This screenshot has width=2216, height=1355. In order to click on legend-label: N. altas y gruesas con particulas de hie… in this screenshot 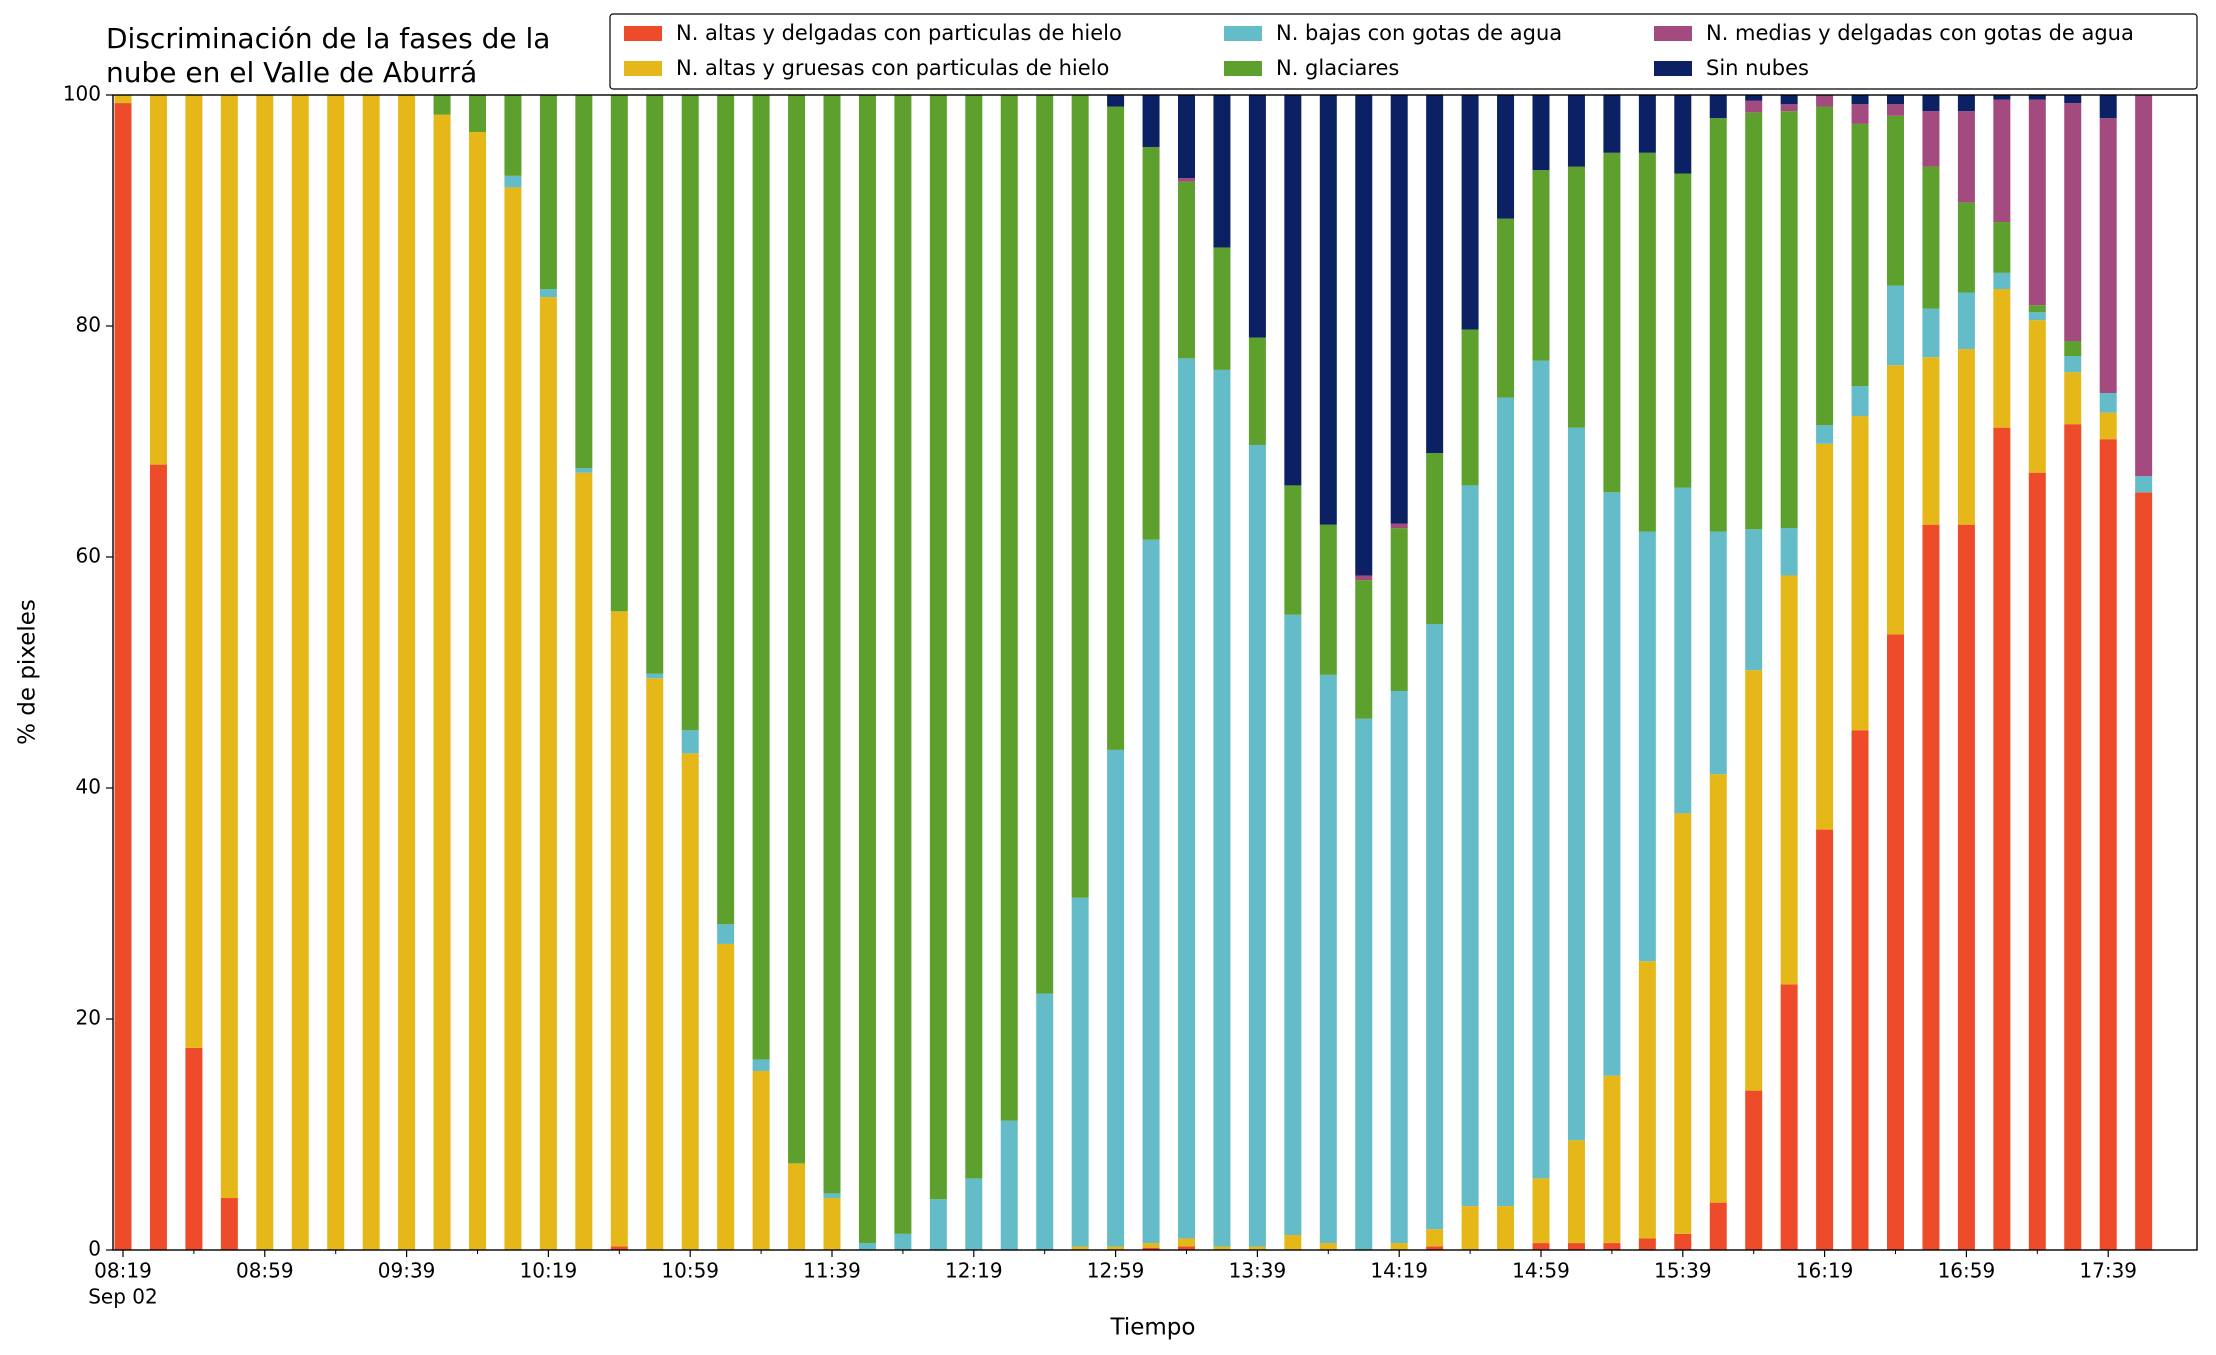, I will do `click(892, 68)`.